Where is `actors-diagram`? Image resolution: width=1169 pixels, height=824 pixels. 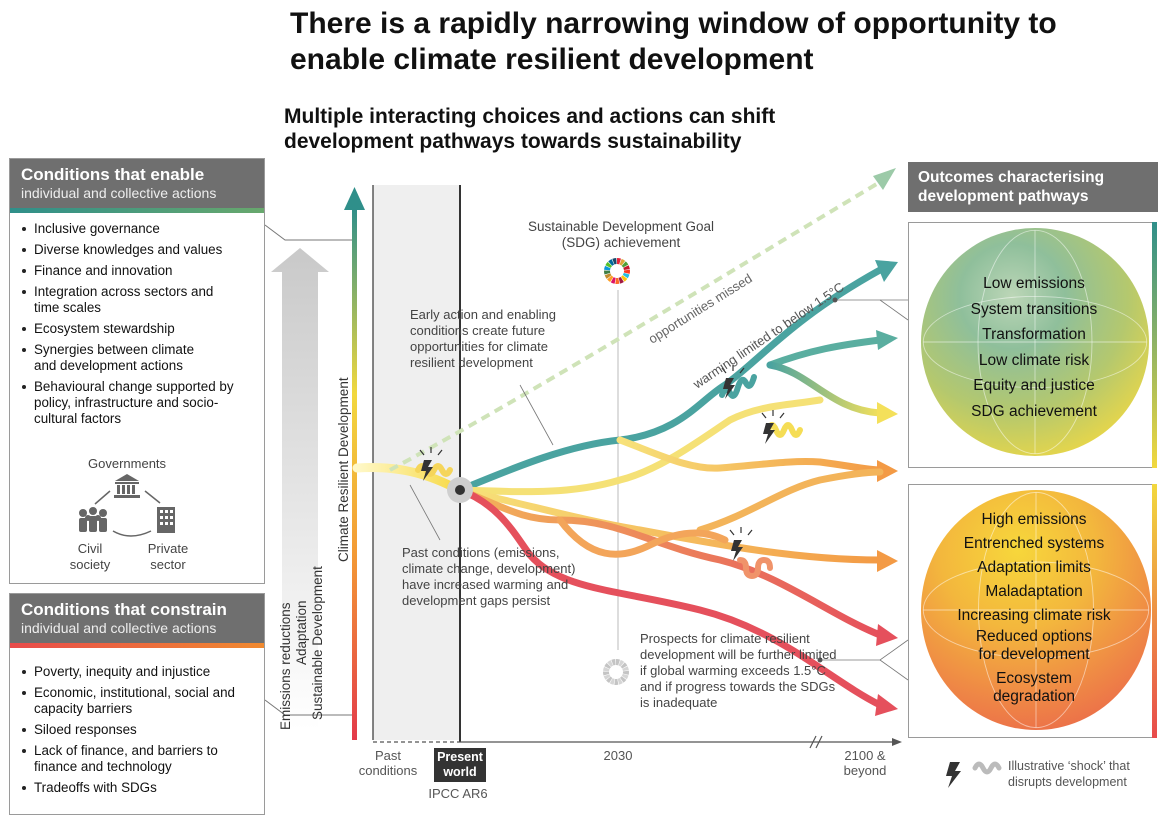
actors-diagram is located at coordinates (127, 505).